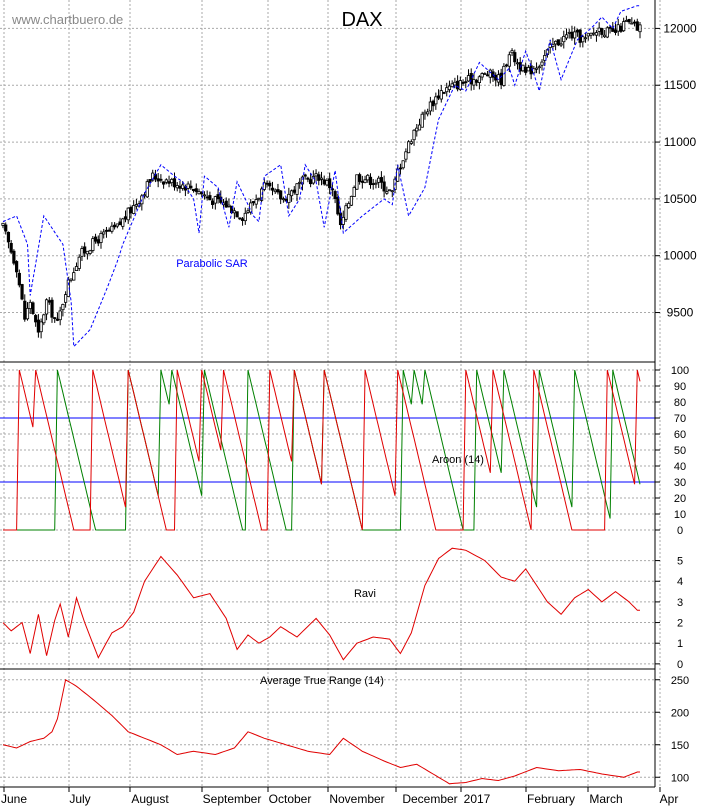  I want to click on x-month-label: November, so click(356, 799).